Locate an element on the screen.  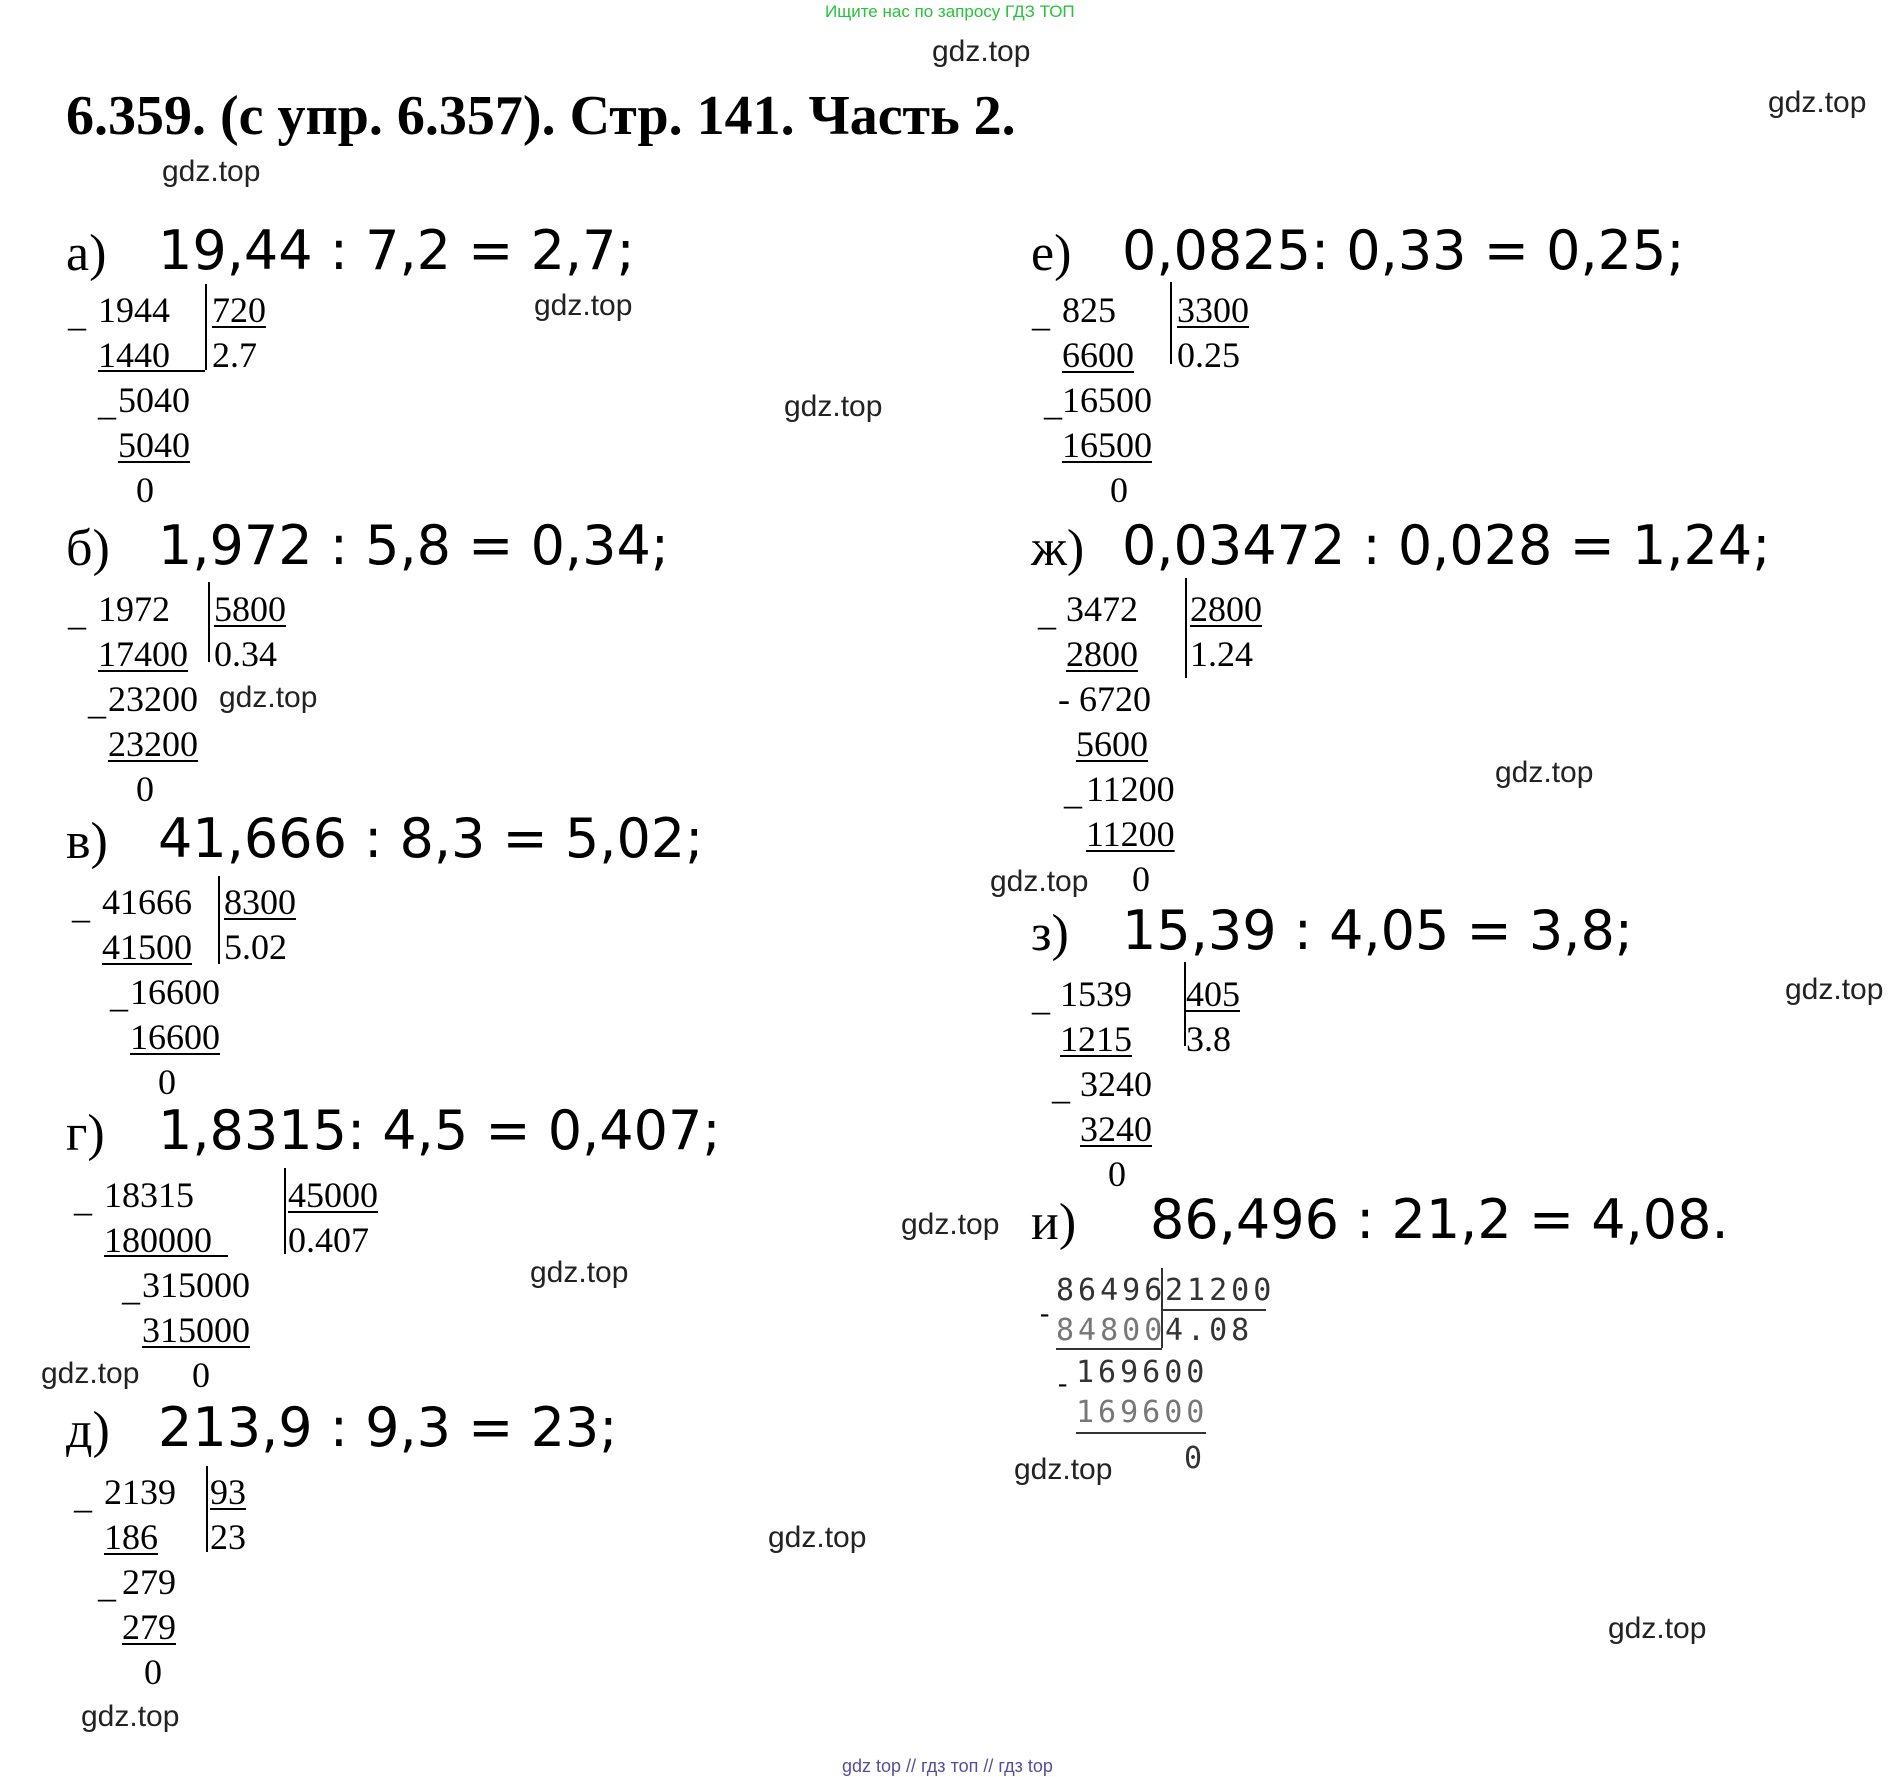
dividend: 2139 is located at coordinates (140, 1492).